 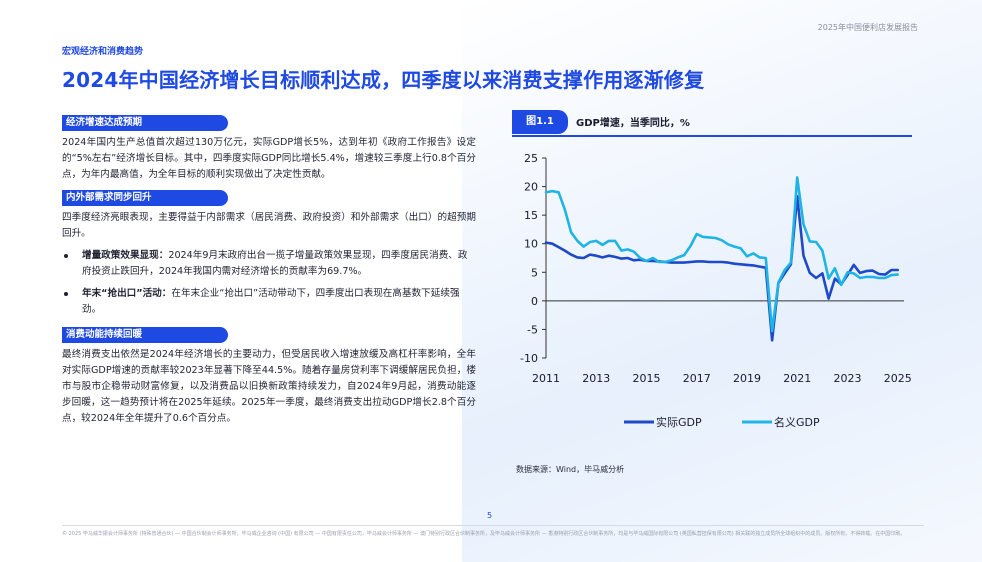 What do you see at coordinates (127, 293) in the screenshot?
I see `bullet-export-bold: 年末“抢出口”活动：` at bounding box center [127, 293].